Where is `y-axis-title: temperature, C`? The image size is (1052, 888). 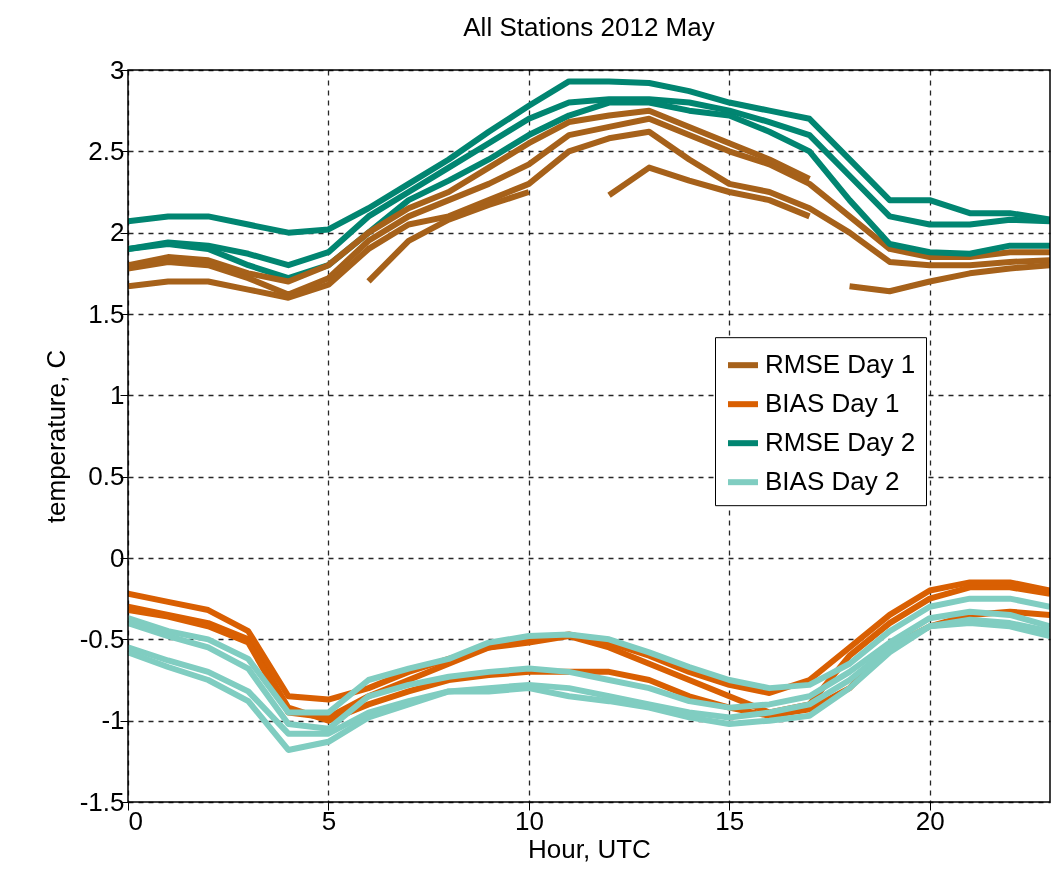 y-axis-title: temperature, C is located at coordinates (55, 436).